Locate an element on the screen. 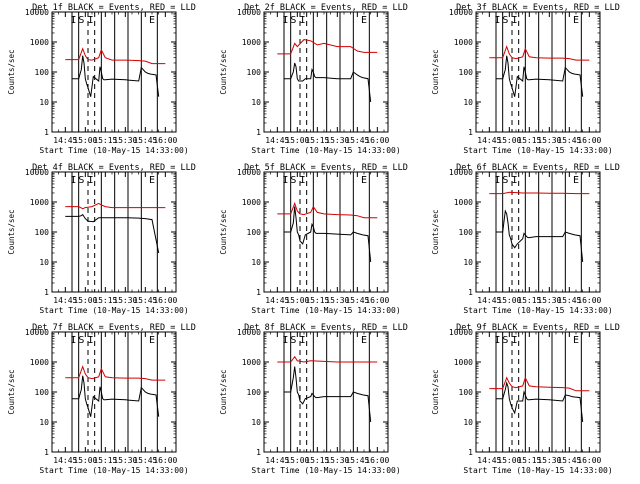  panel-title: Det 8f BLACK = Events, RED = LLD is located at coordinates (326, 328).